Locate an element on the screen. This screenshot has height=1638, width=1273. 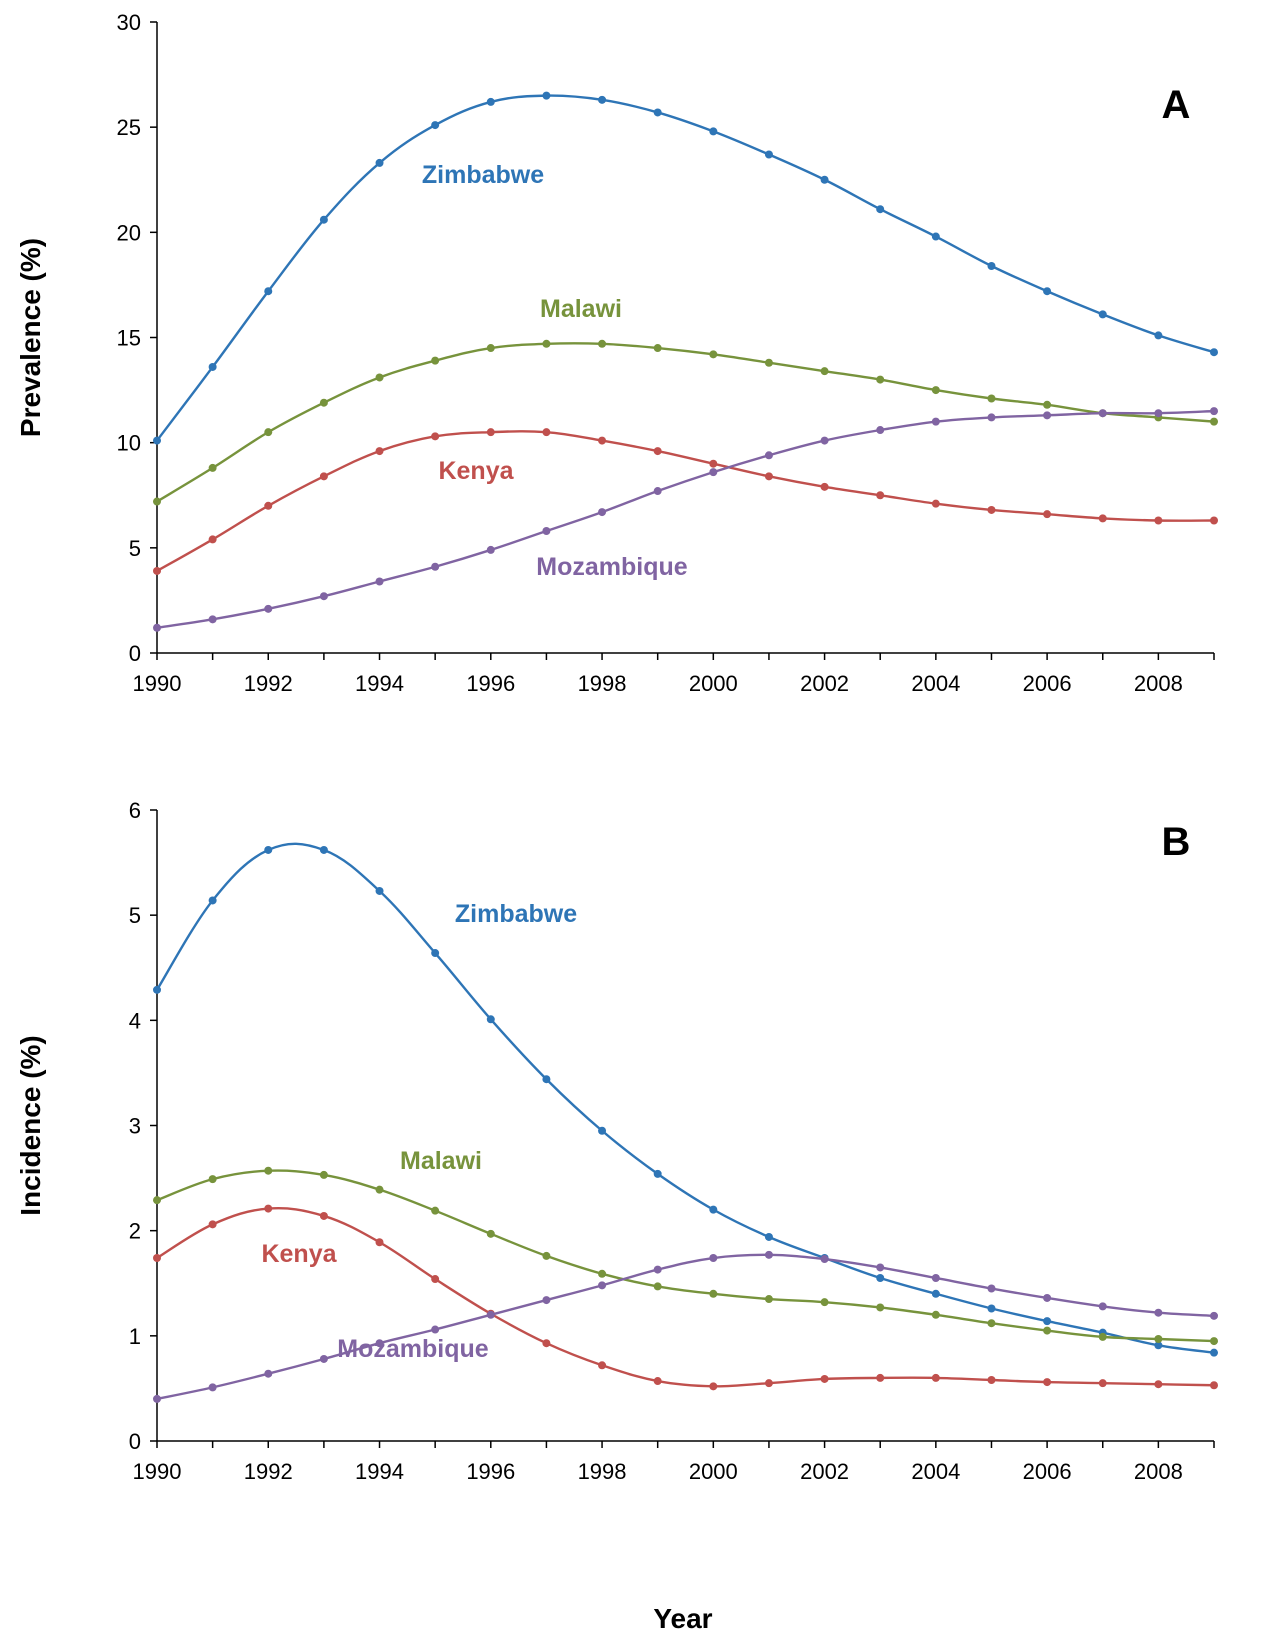
x-tick-label: 2002 is located at coordinates (824, 683).